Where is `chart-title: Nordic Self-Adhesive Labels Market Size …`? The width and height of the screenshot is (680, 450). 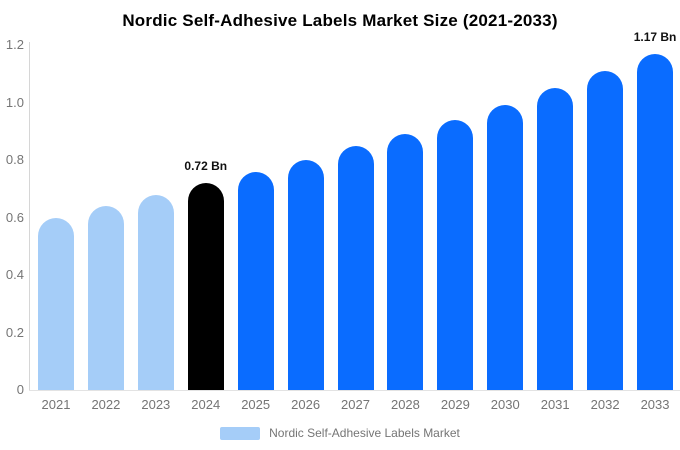
chart-title: Nordic Self-Adhesive Labels Market Size … is located at coordinates (340, 20).